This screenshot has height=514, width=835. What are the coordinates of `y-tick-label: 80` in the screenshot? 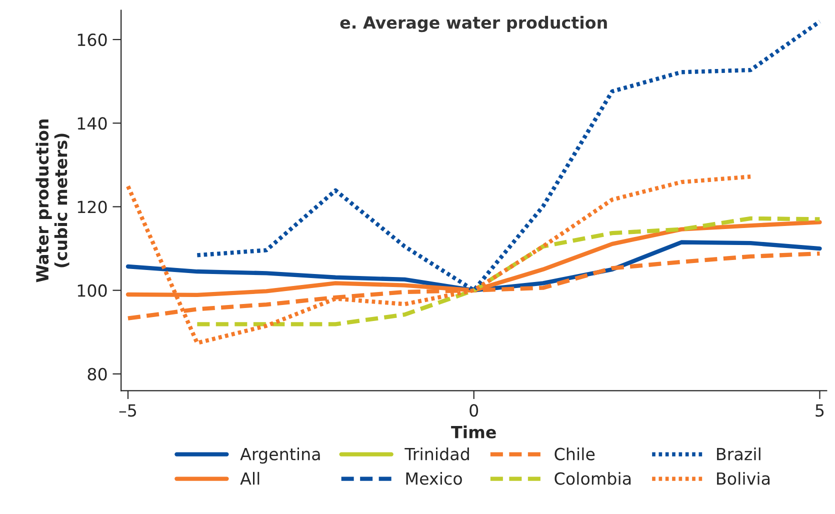 It's located at (97, 374).